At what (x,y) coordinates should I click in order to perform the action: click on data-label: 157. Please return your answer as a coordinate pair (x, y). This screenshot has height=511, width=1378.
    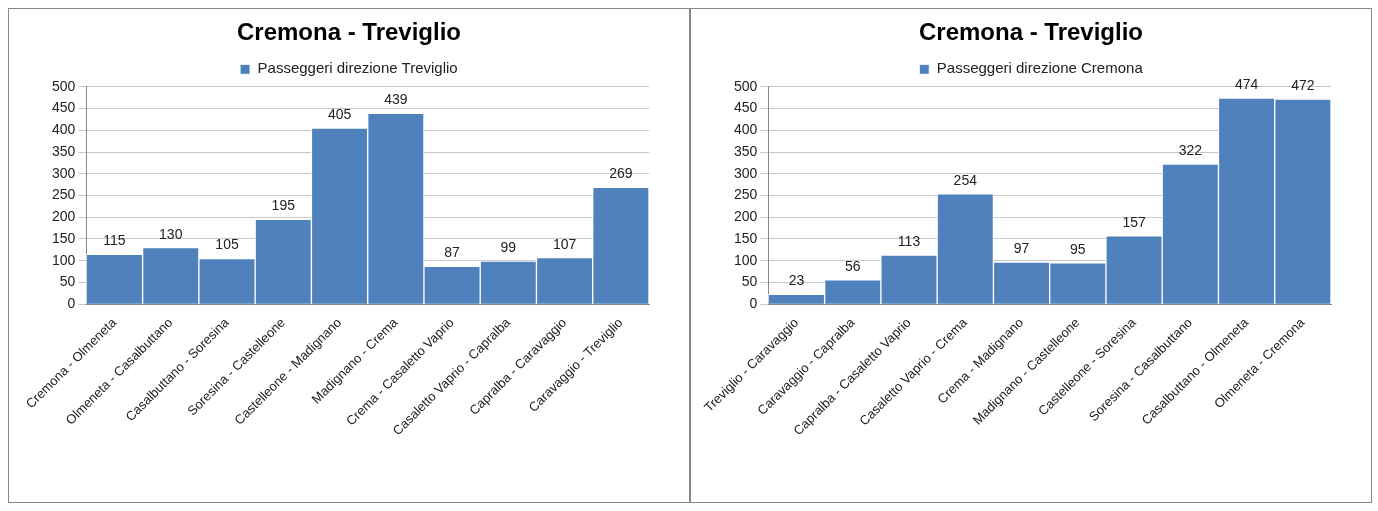
    Looking at the image, I should click on (1134, 221).